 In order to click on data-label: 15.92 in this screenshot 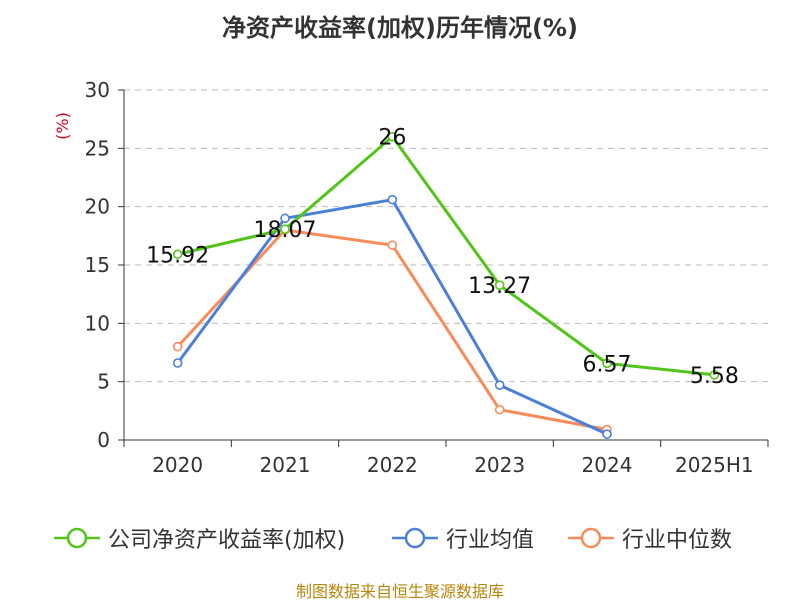, I will do `click(177, 255)`.